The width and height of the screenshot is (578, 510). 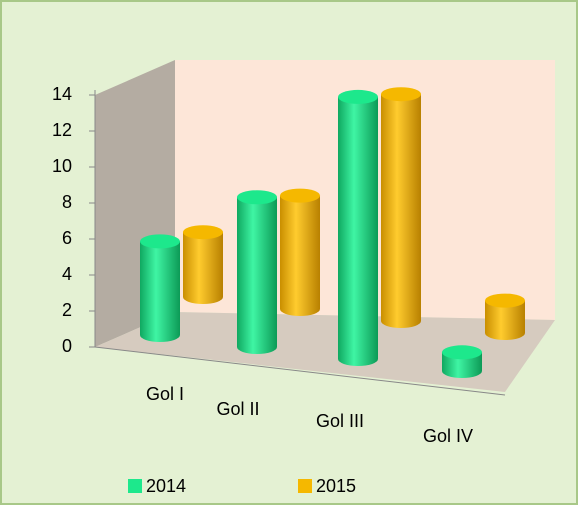 I want to click on floor, so click(x=325, y=352).